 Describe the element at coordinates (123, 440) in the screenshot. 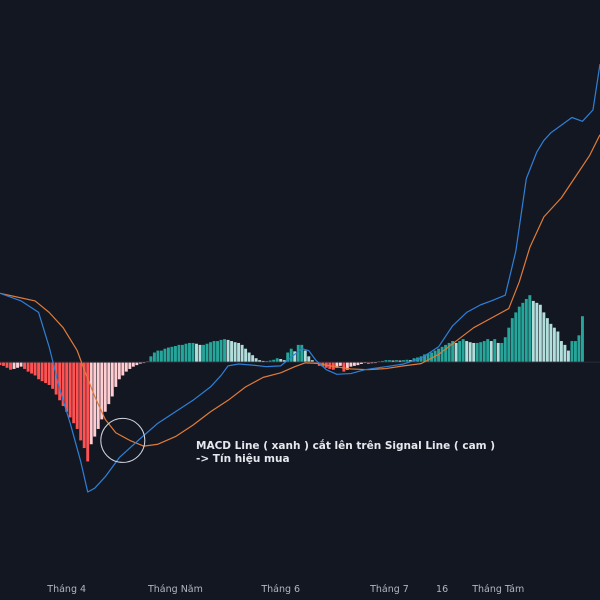

I see `crossover-highlight` at that location.